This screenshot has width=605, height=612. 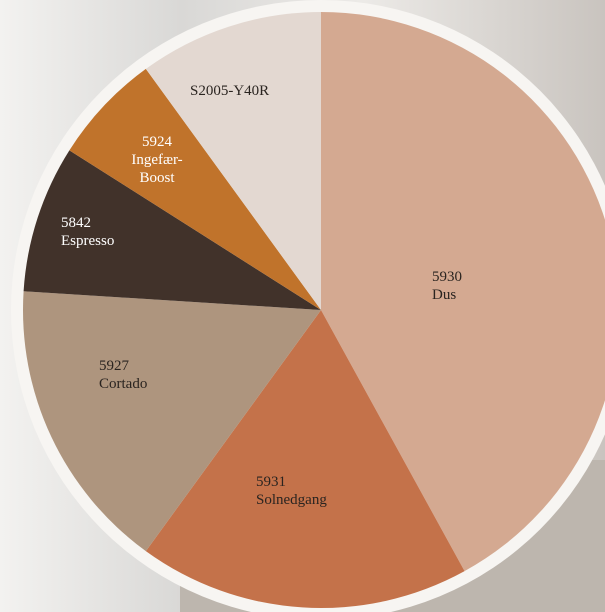 I want to click on color-name: Cortado, so click(x=123, y=384).